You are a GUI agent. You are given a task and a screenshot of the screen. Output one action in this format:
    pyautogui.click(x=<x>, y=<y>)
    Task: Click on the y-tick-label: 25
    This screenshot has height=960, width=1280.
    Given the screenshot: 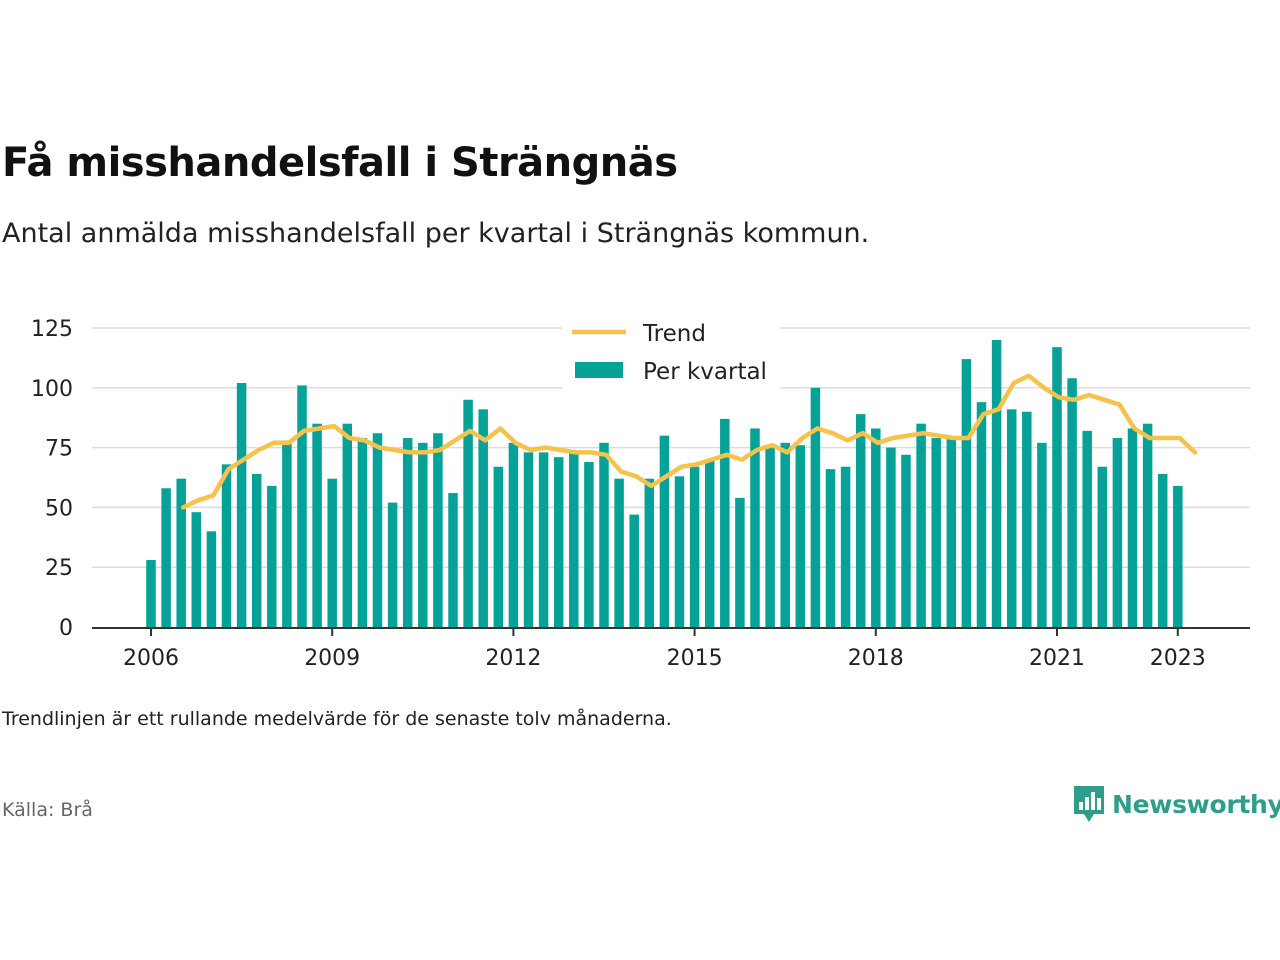 What is the action you would take?
    pyautogui.click(x=59, y=568)
    